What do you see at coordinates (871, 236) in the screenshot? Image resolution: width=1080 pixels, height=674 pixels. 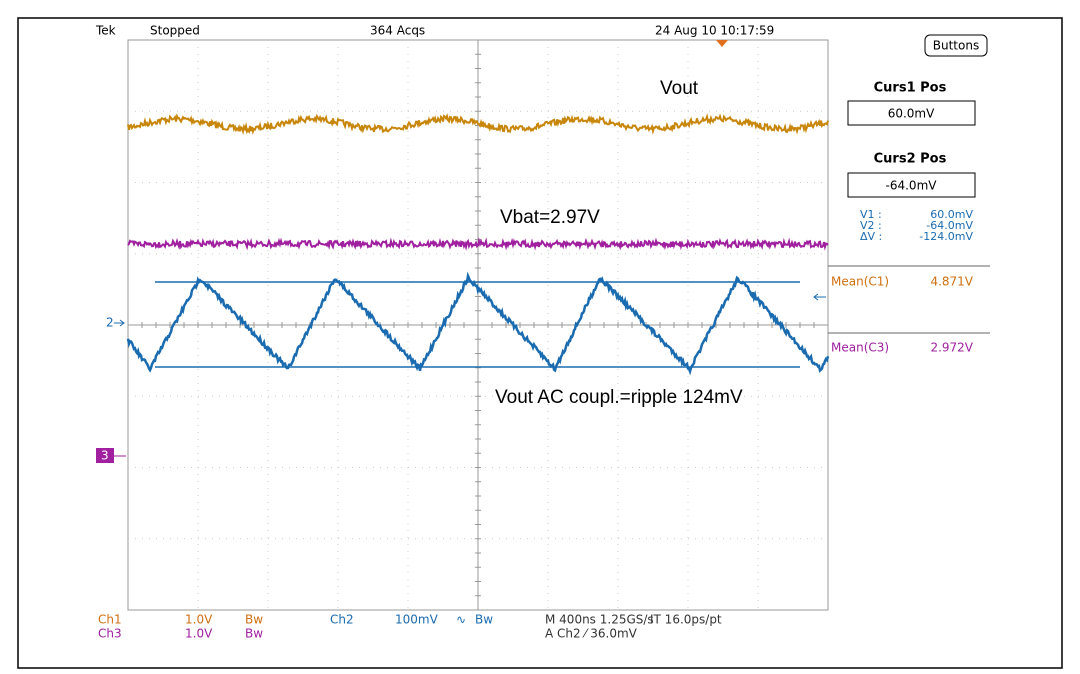 I see `readout-label: ΔV :` at bounding box center [871, 236].